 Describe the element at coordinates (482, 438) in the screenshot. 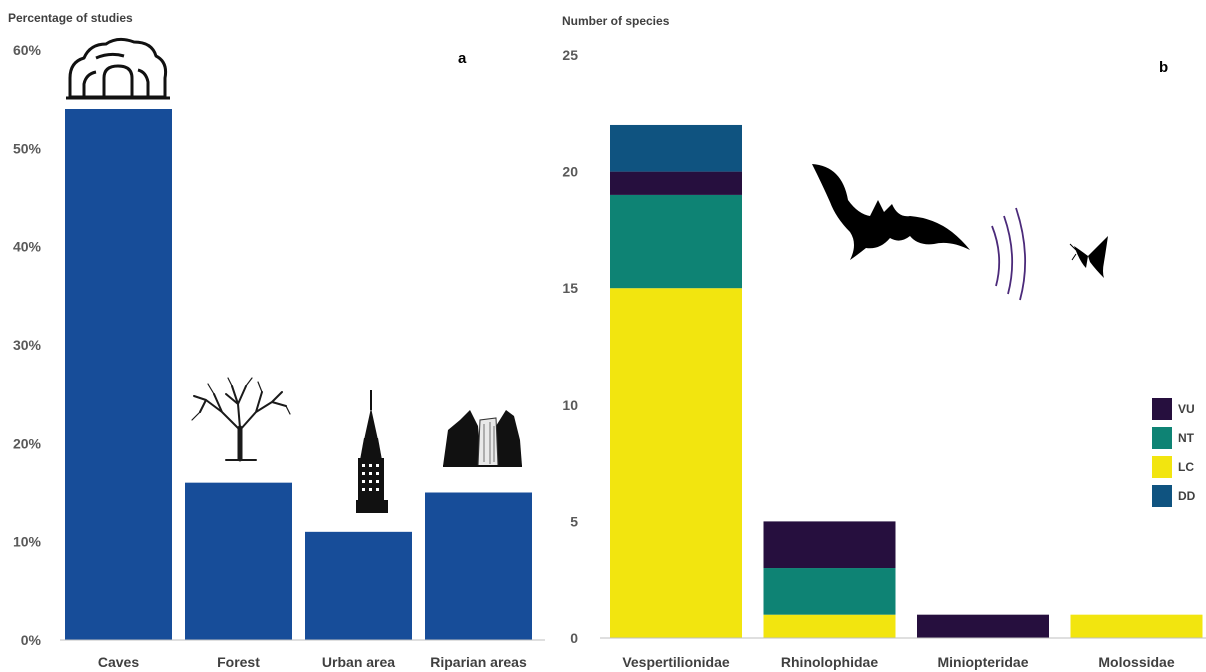

I see `waterfall-icon` at that location.